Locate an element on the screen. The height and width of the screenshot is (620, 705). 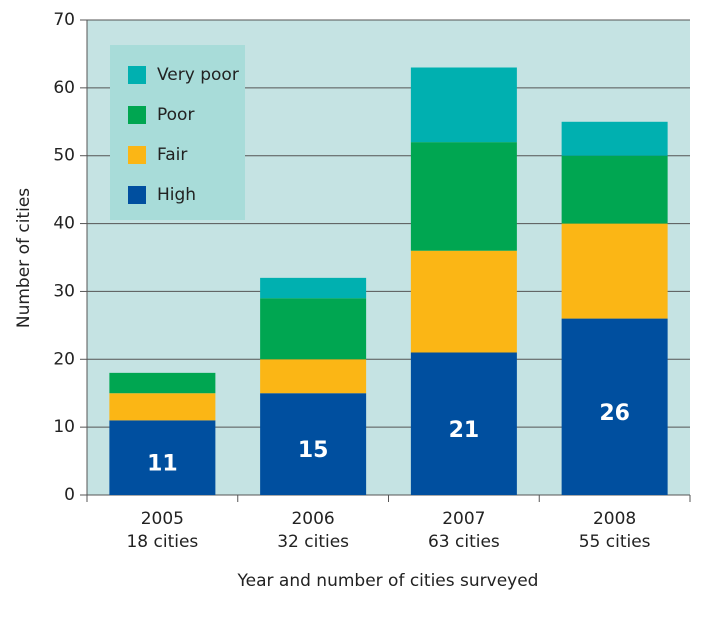
x-axis-title: Year and number of cities surveyed is located at coordinates (388, 581).